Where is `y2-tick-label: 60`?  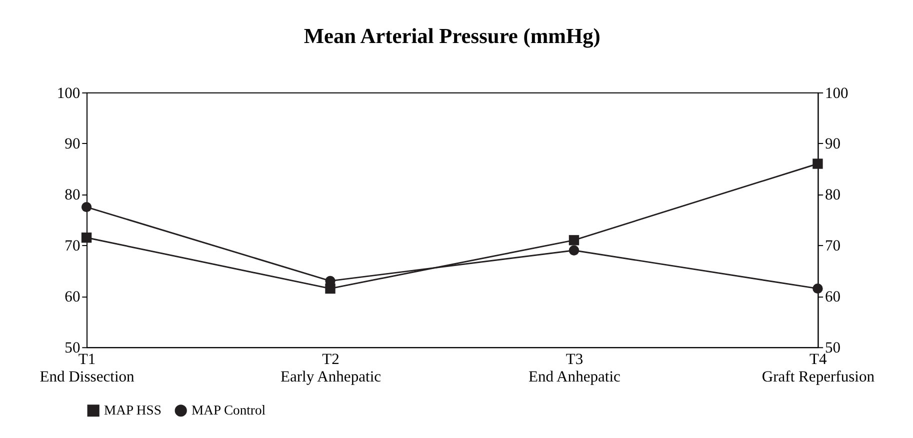 y2-tick-label: 60 is located at coordinates (833, 297).